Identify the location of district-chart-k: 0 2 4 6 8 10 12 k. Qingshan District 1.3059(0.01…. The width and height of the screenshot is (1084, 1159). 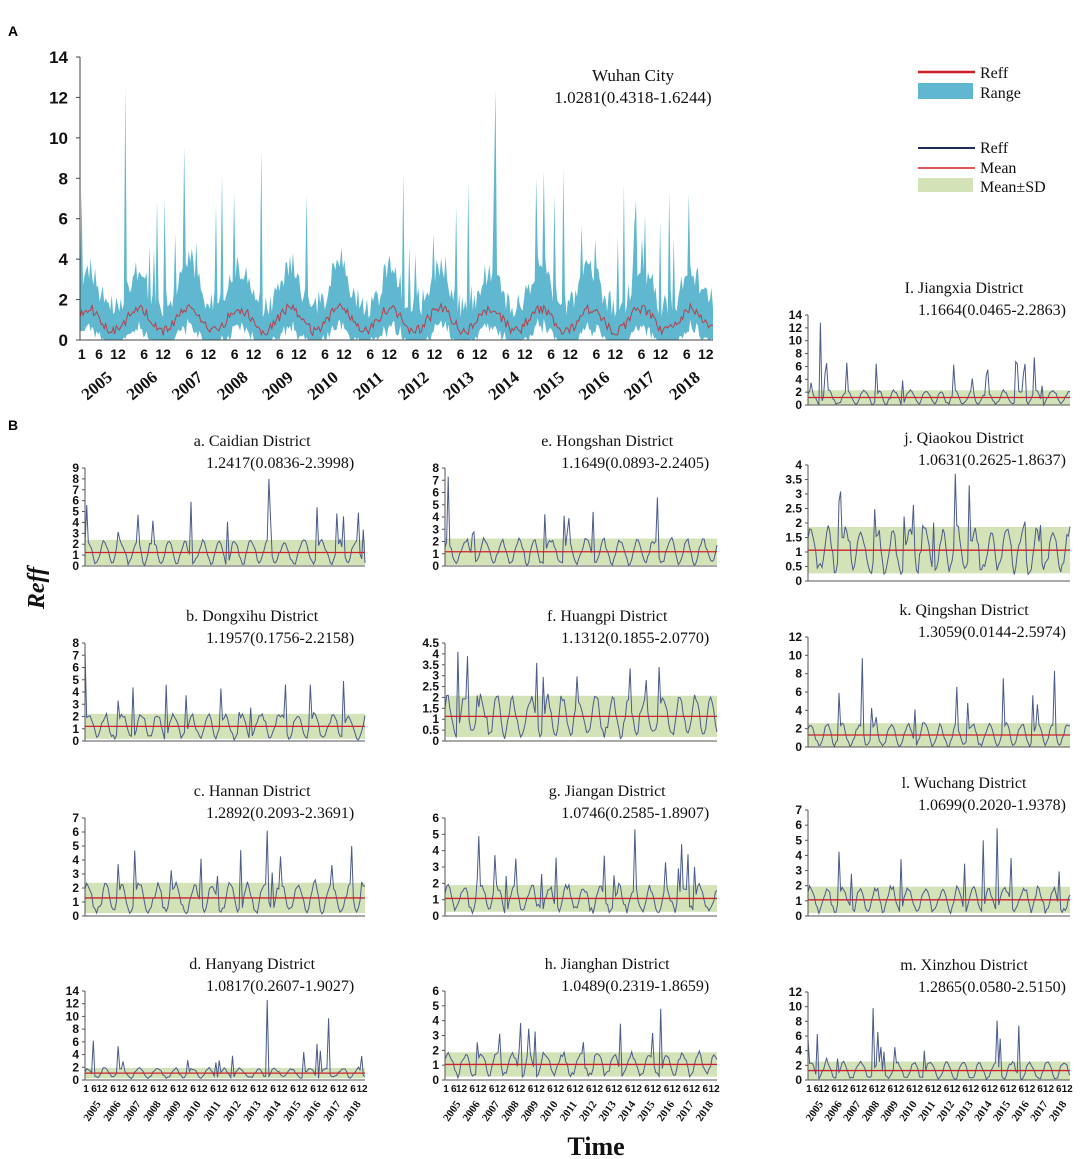
(930, 678).